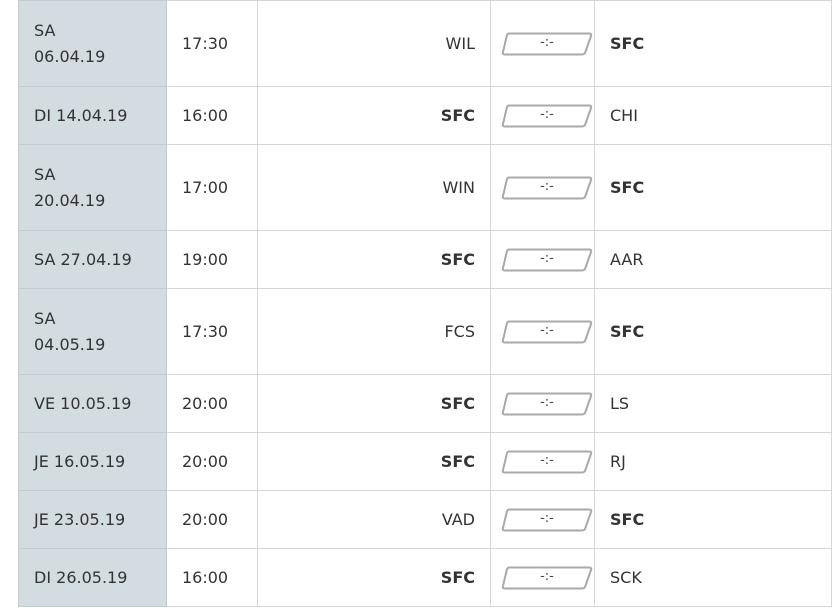 The height and width of the screenshot is (610, 840). I want to click on match-time: 17:00, so click(212, 187).